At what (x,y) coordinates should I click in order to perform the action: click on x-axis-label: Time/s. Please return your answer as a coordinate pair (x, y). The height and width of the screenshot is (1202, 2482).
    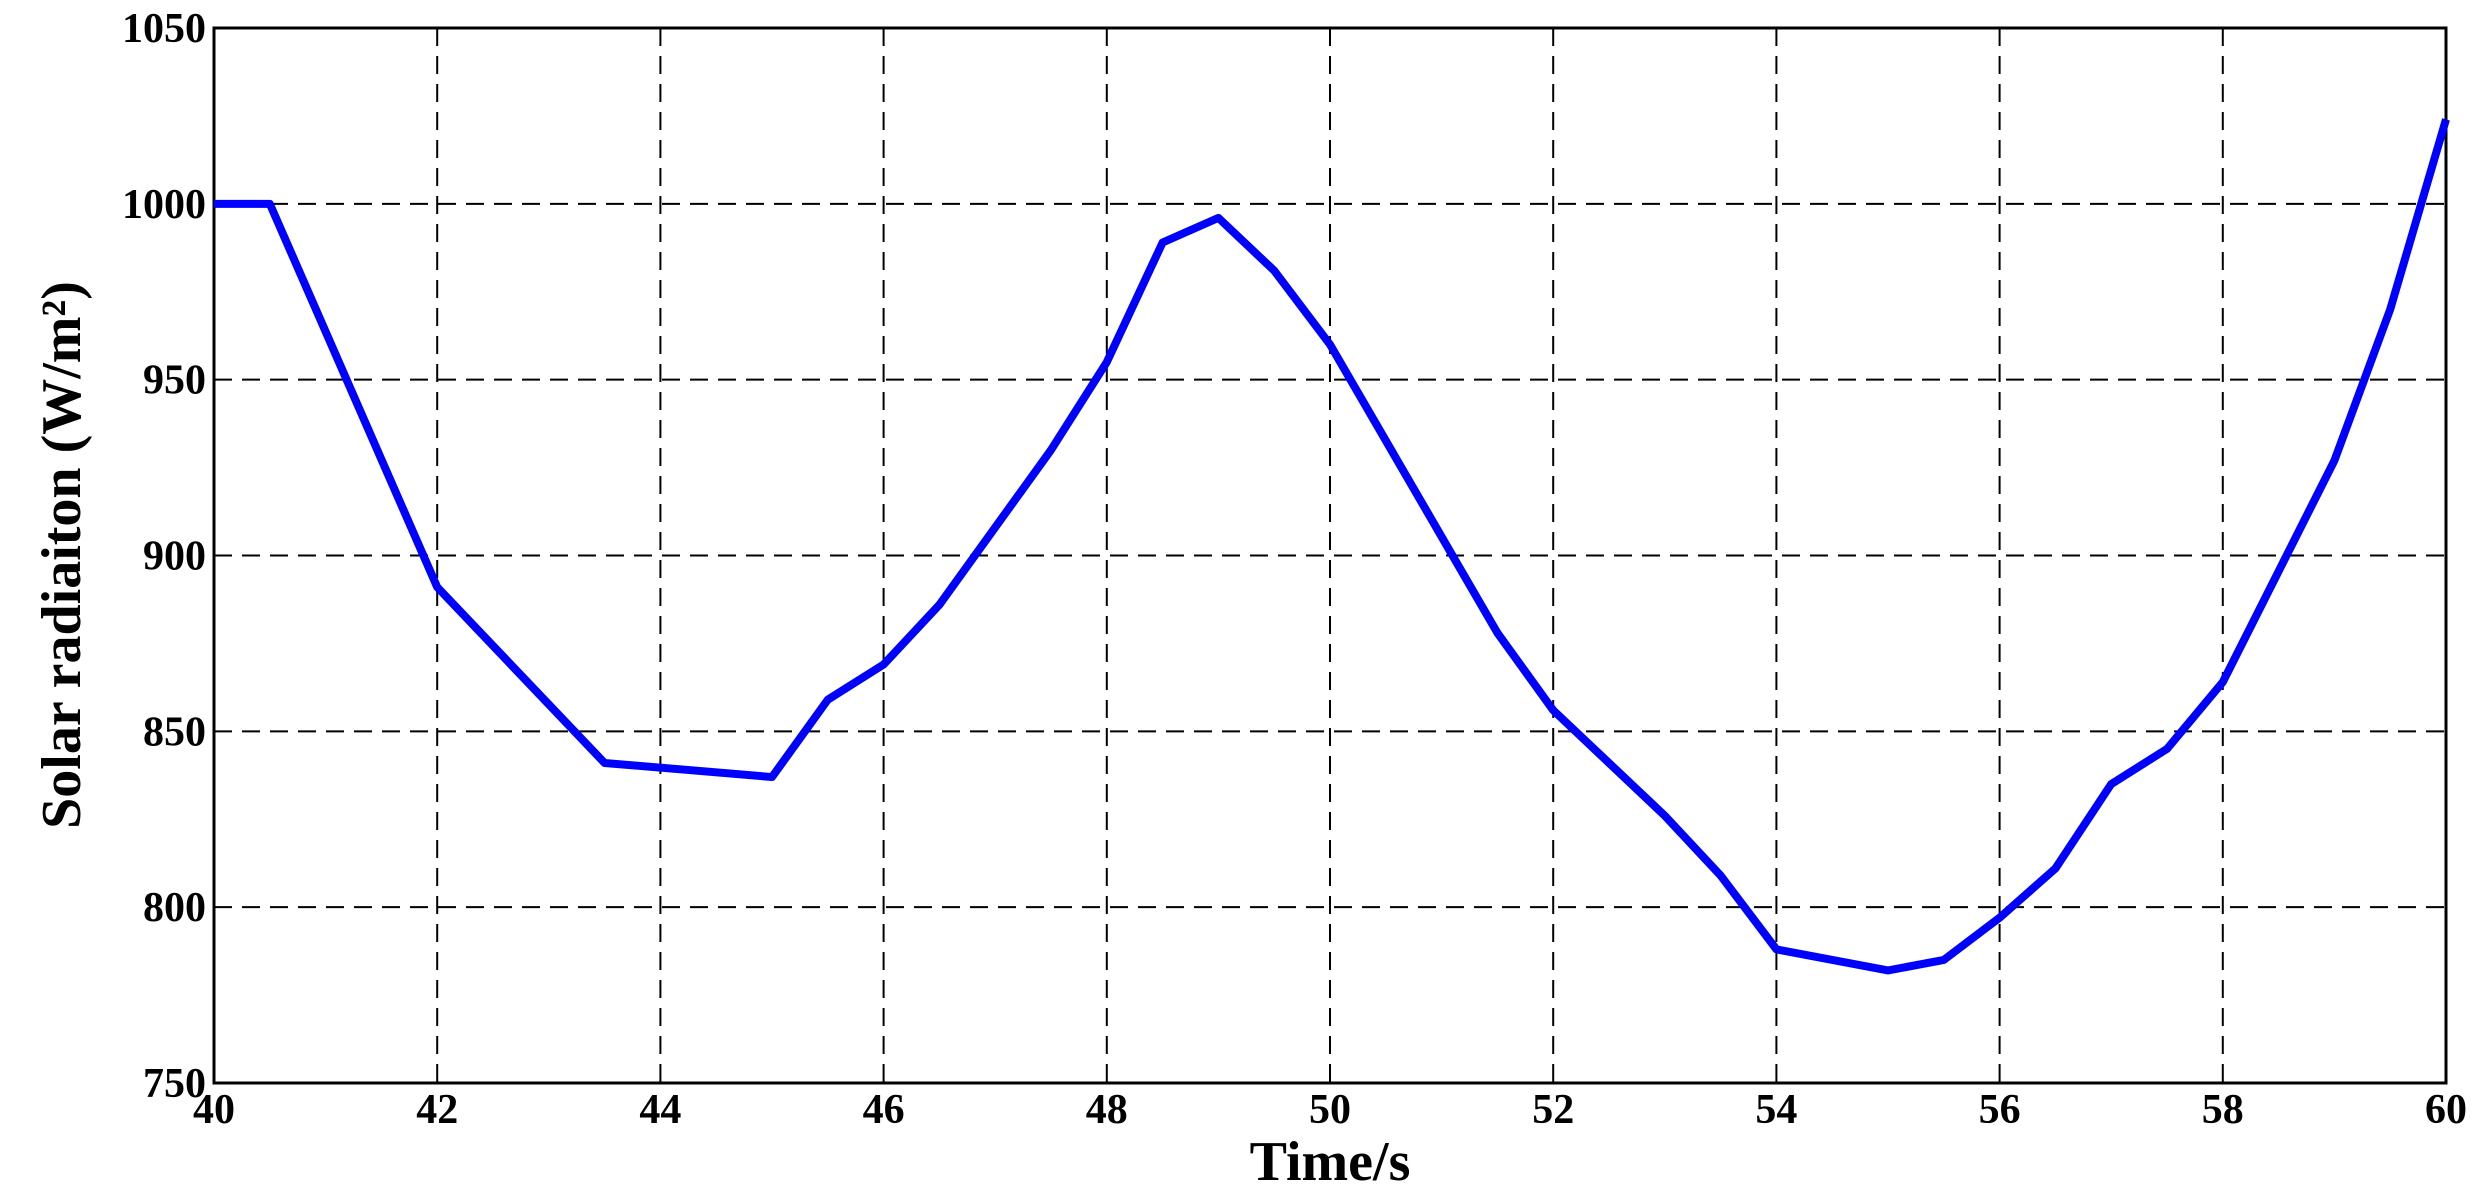
    Looking at the image, I should click on (1330, 1162).